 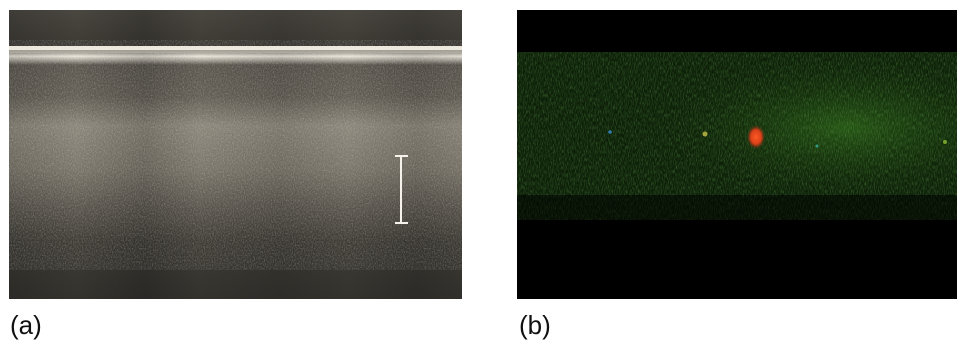 What do you see at coordinates (26, 325) in the screenshot?
I see `panel-a-caption: (a)` at bounding box center [26, 325].